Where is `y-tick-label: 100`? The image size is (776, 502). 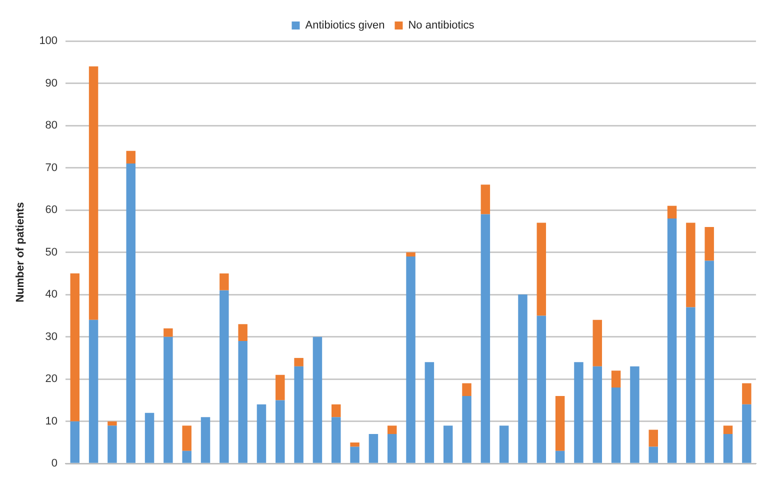
y-tick-label: 100 is located at coordinates (48, 41).